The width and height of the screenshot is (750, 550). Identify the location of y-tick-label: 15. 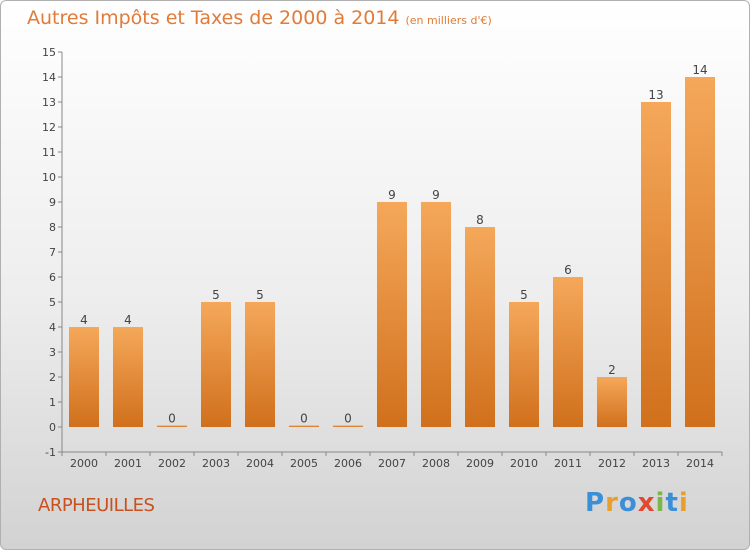
(49, 52).